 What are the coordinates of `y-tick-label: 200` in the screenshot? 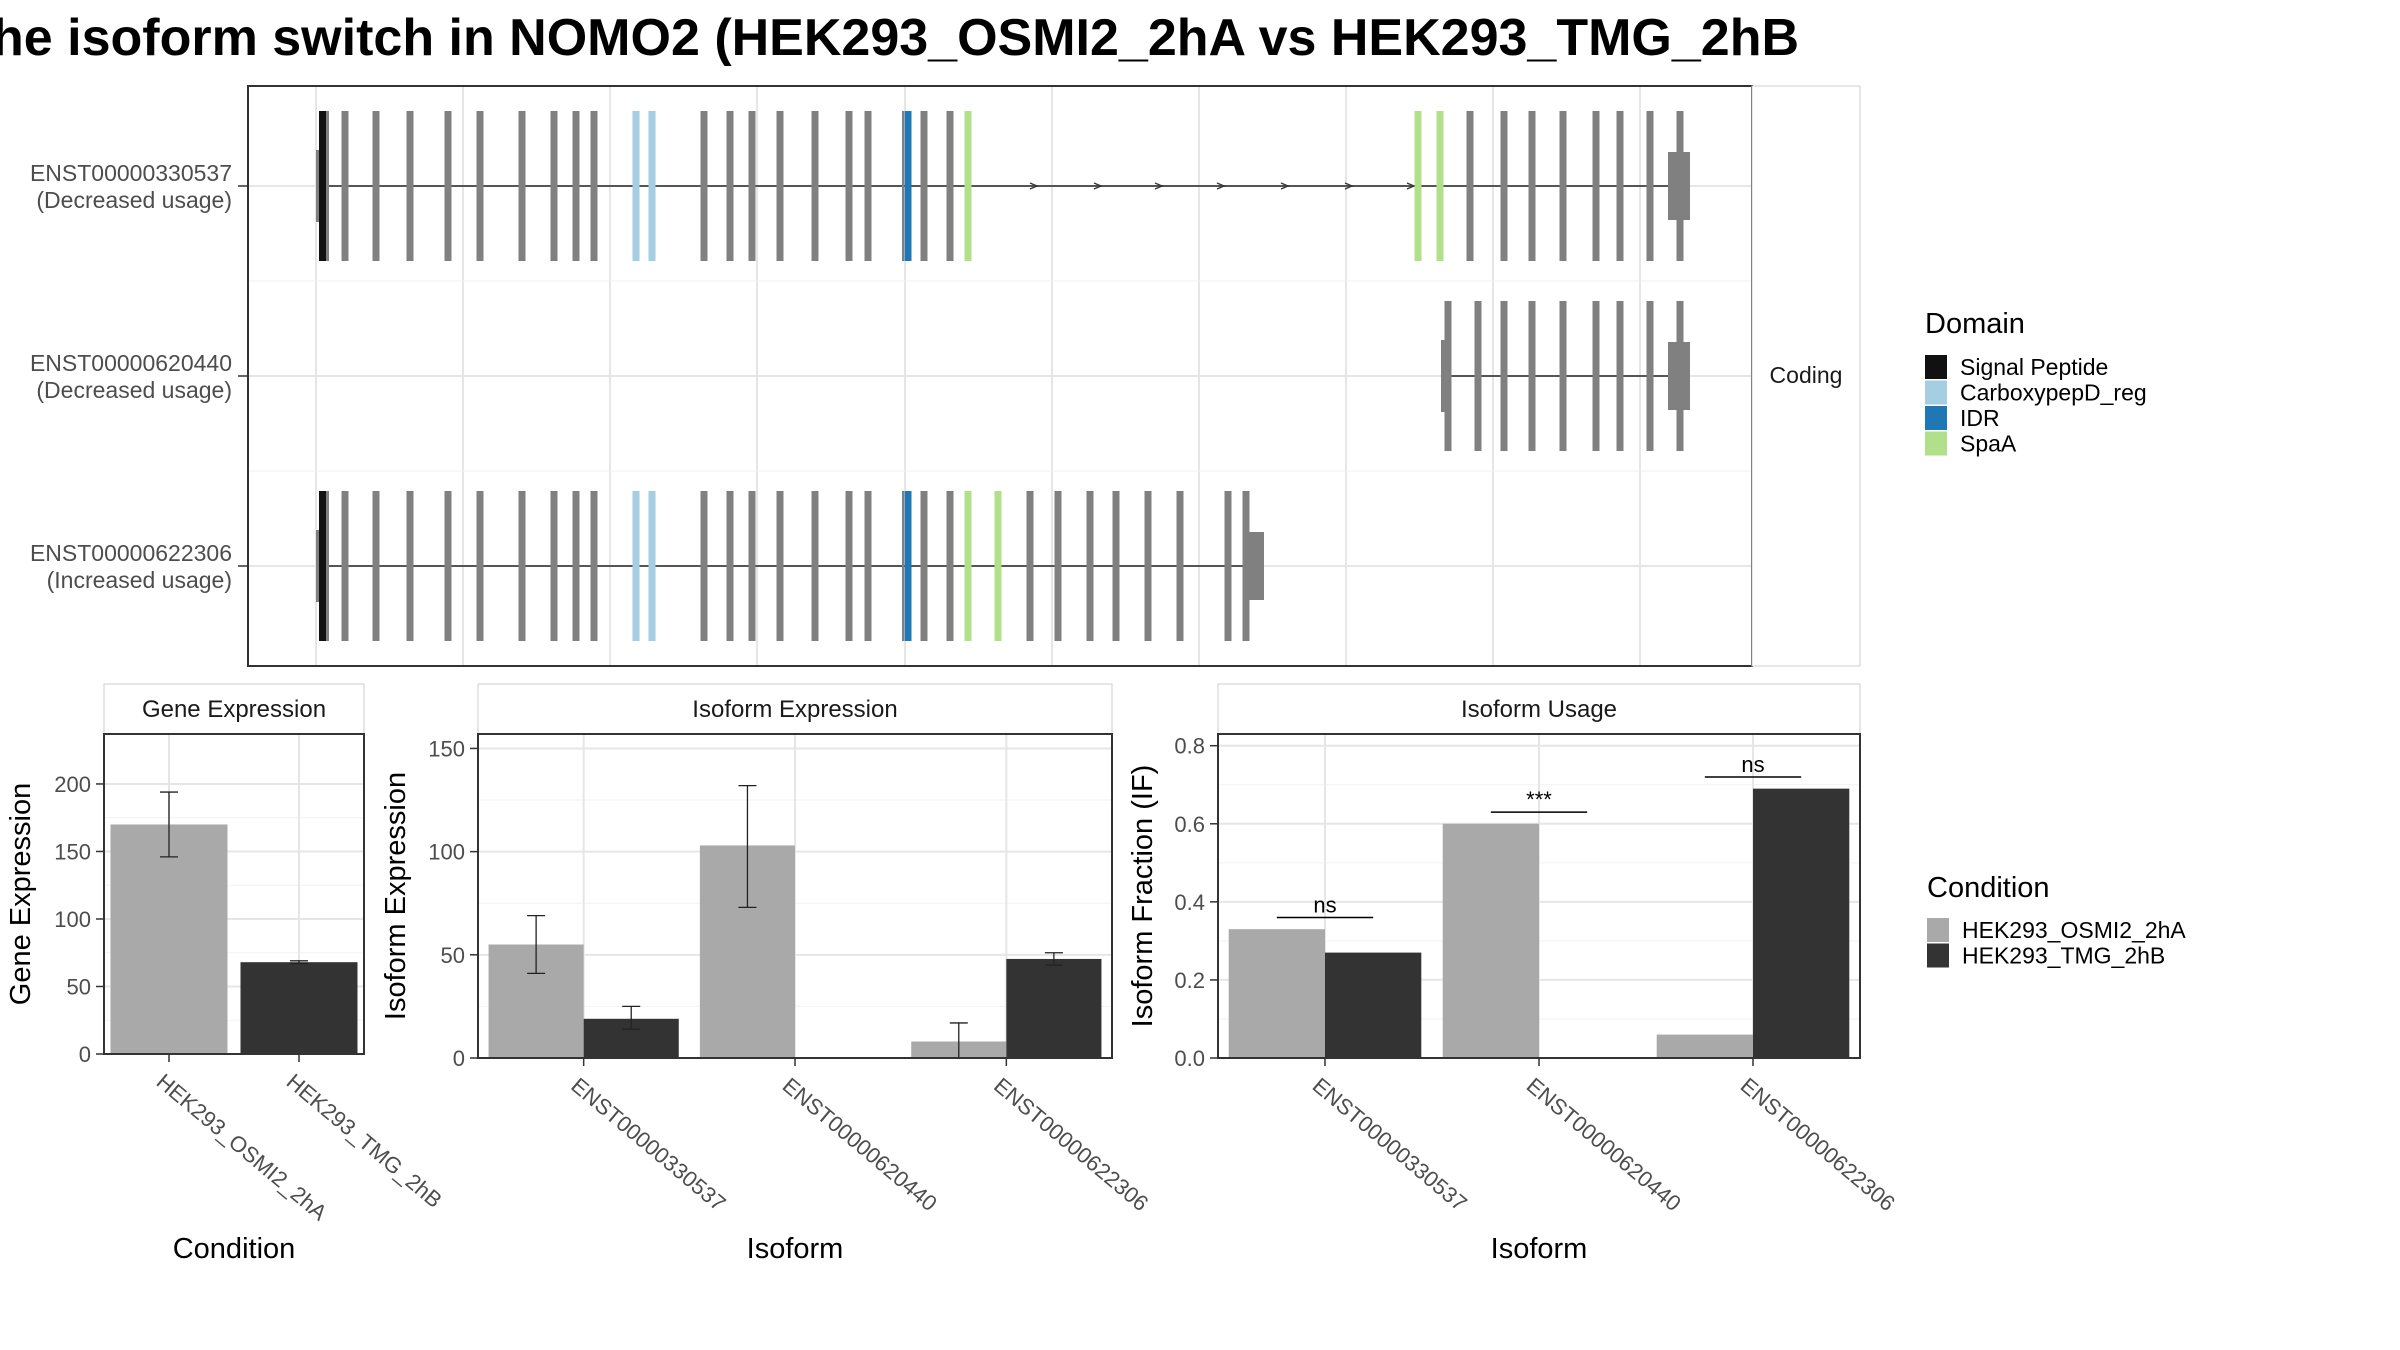 It's located at (72, 784).